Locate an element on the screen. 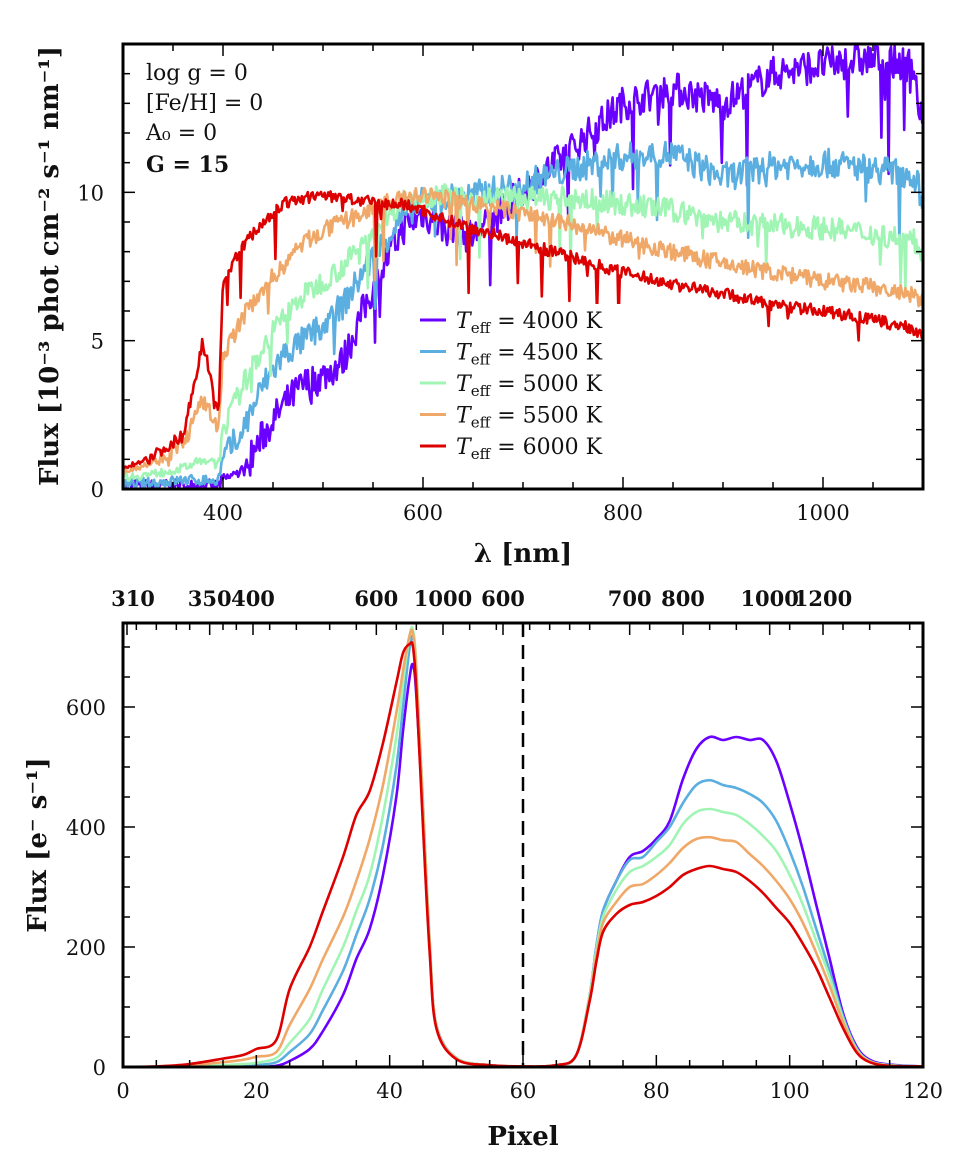 This screenshot has width=966, height=1173. top-axis-wavelength-label: 800 is located at coordinates (683, 598).